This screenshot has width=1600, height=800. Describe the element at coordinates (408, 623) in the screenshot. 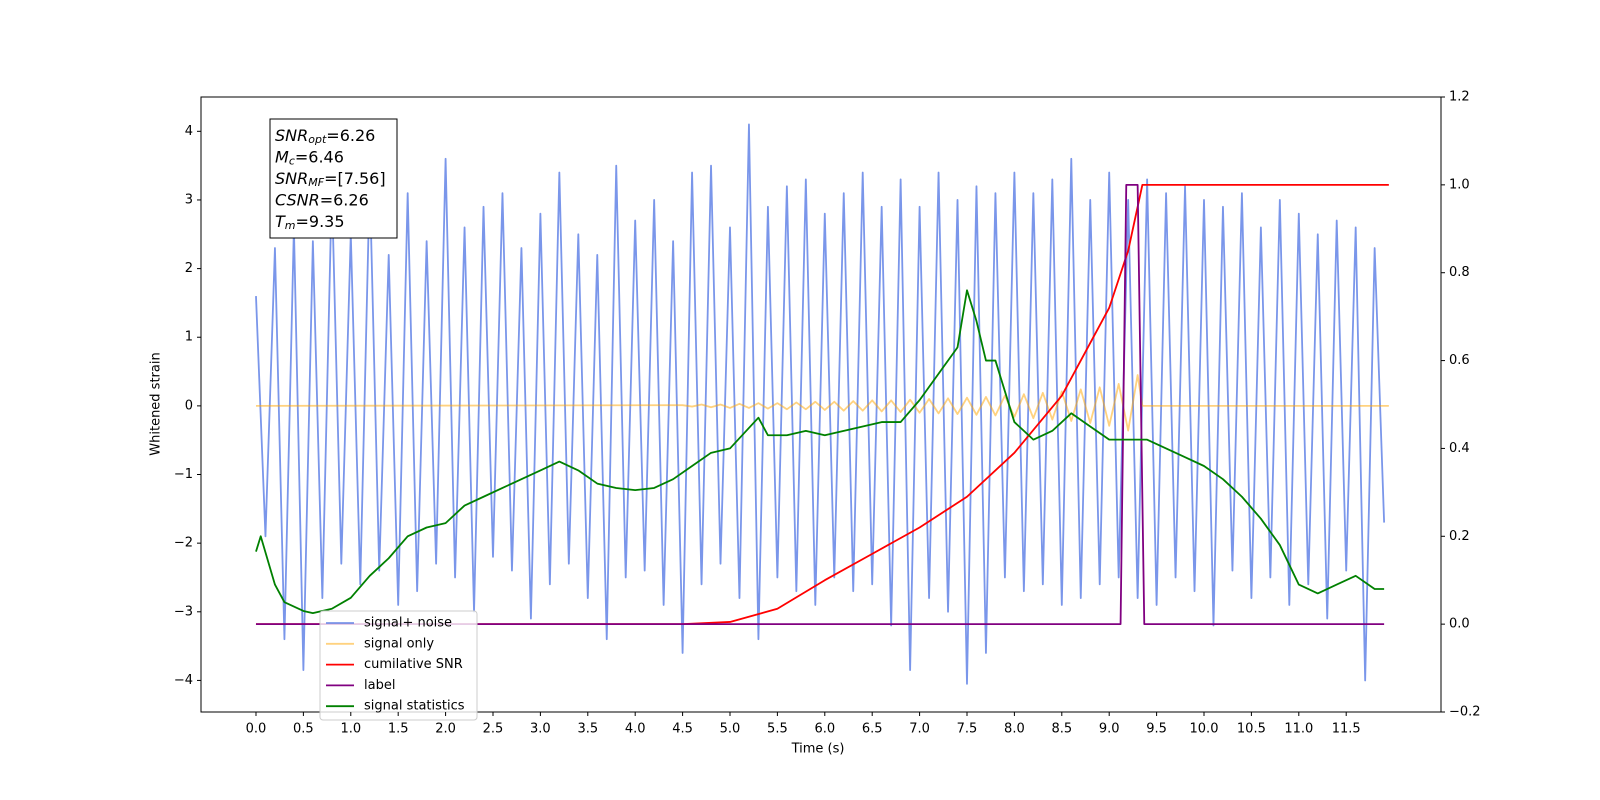

I see `legend-label: signal+ noise` at that location.